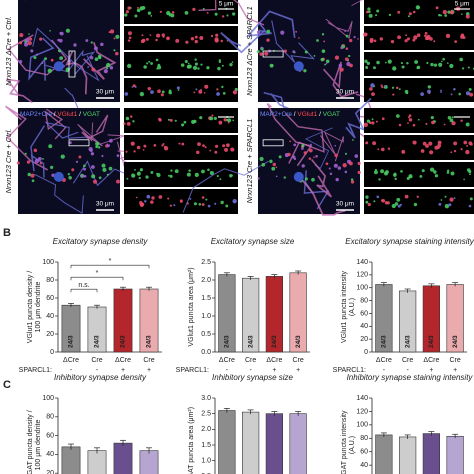  I want to click on scale-label: 5 μm, so click(462, 4).